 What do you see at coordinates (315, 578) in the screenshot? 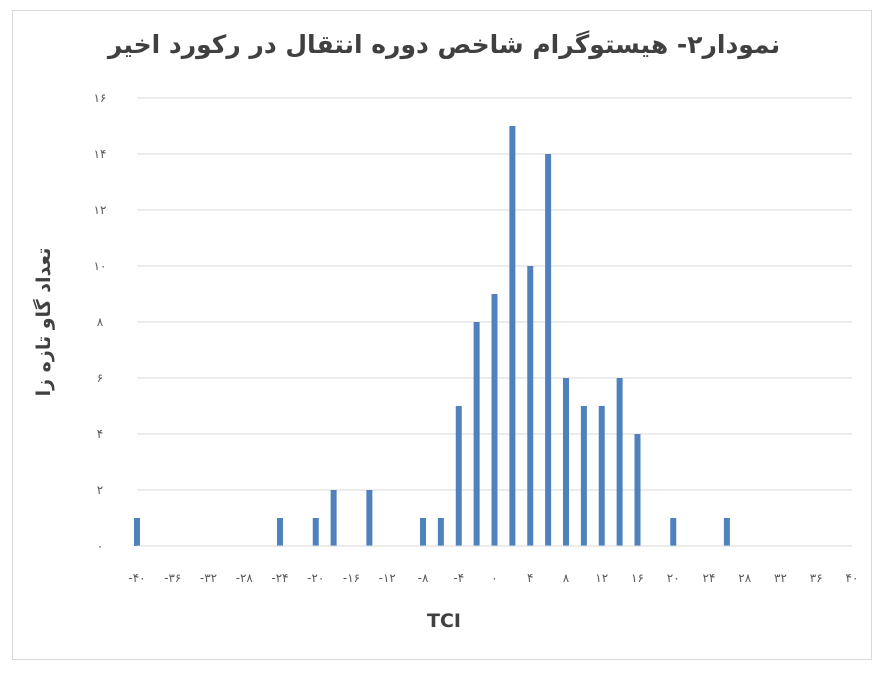
I see `x-tick-label: -۲۰` at bounding box center [315, 578].